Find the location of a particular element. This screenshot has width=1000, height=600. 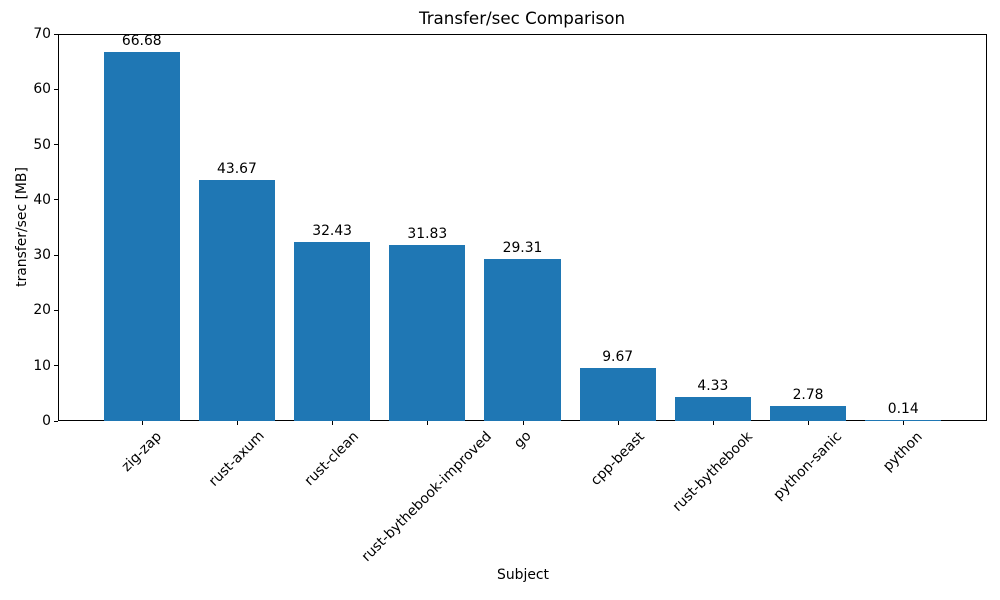

bar-value-label: 29.31 is located at coordinates (522, 247).